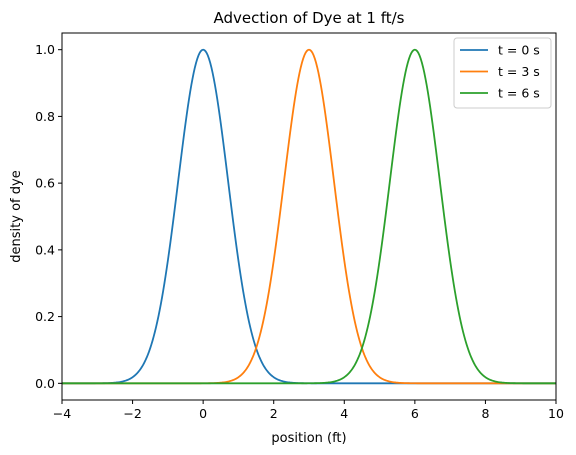  Describe the element at coordinates (485, 413) in the screenshot. I see `x-tick-label: 8` at that location.